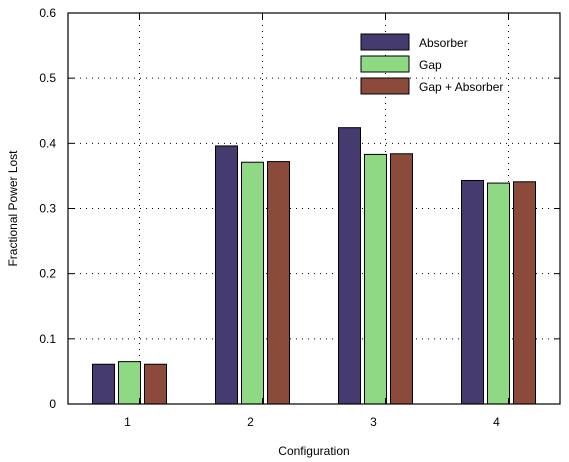 Image resolution: width=569 pixels, height=462 pixels. What do you see at coordinates (461, 87) in the screenshot?
I see `legend-label: Gap + Absorber` at bounding box center [461, 87].